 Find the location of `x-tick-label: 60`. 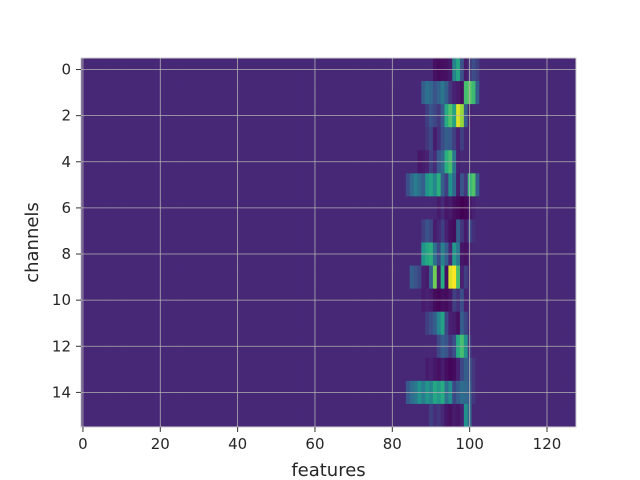

x-tick-label: 60 is located at coordinates (314, 444).